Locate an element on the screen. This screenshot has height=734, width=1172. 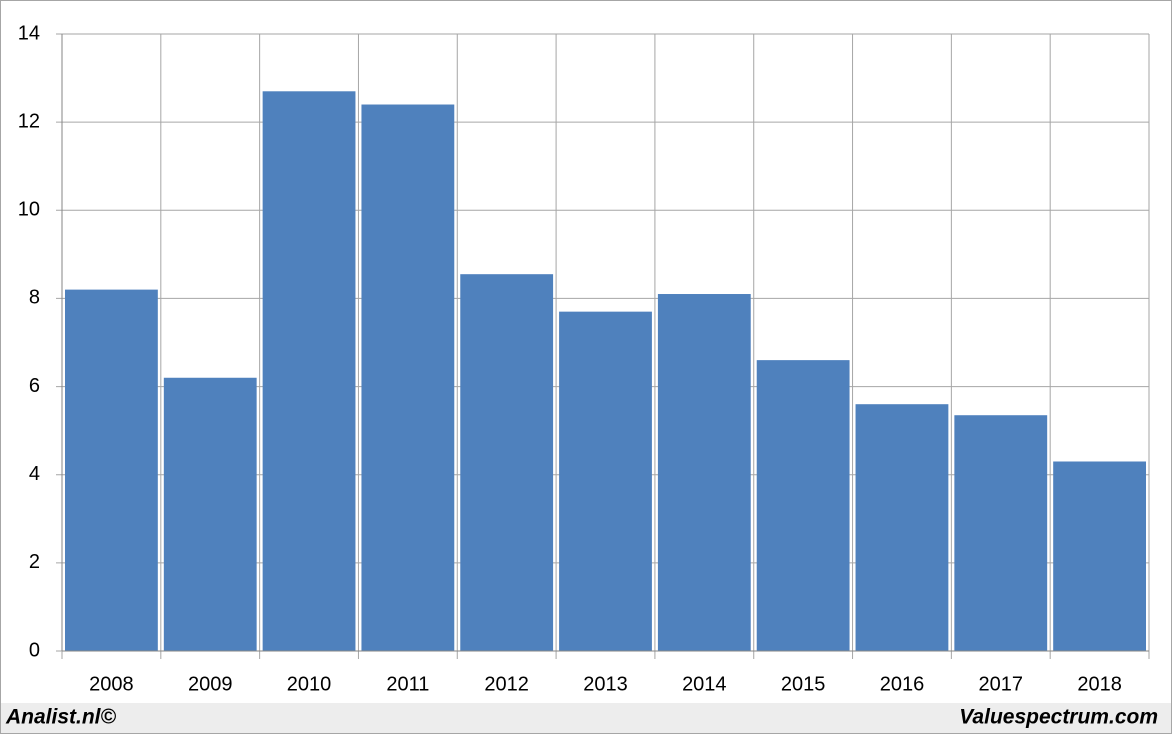
x-tick-label: 2014 is located at coordinates (704, 684).